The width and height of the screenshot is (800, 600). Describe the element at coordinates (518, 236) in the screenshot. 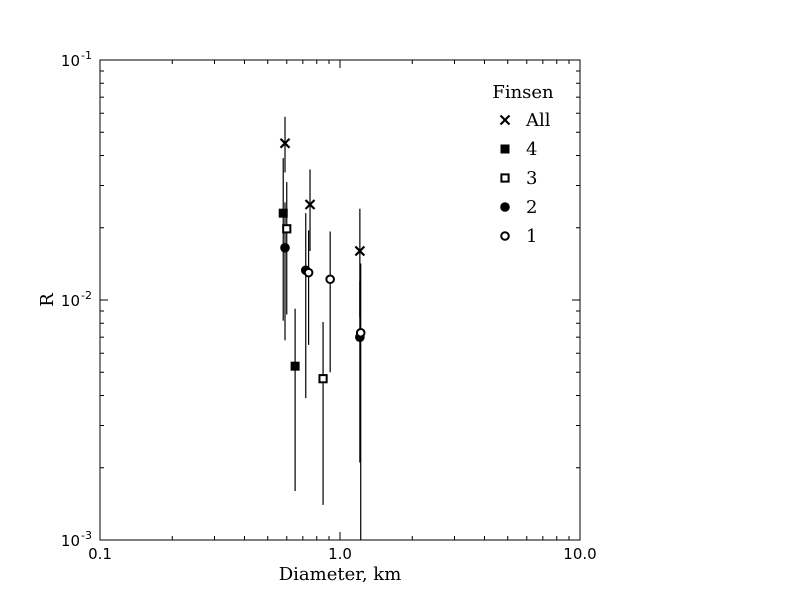

I see `legend-entry: 1` at that location.